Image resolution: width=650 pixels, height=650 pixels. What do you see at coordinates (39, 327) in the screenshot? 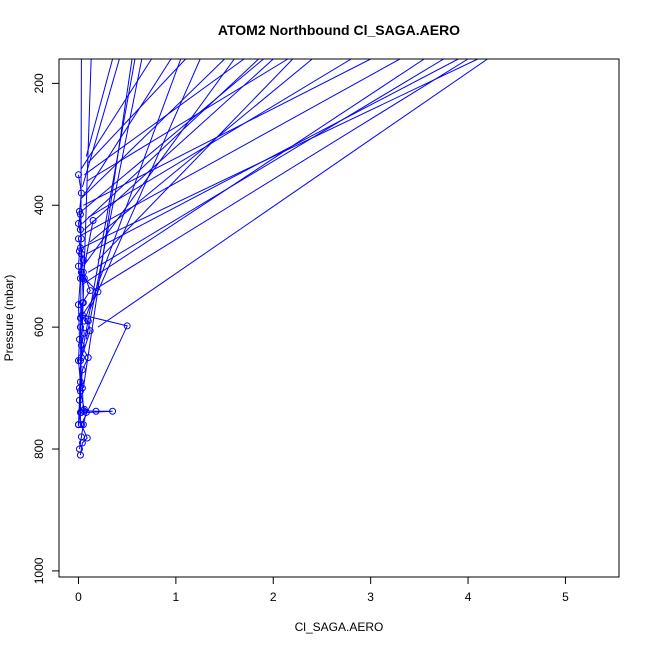
I see `y-tick-label: 600` at bounding box center [39, 327].